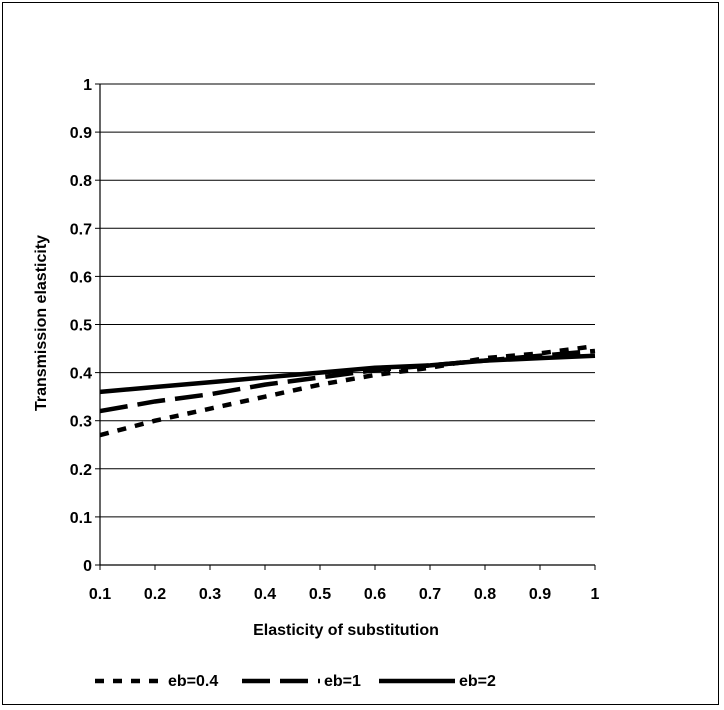  What do you see at coordinates (344, 594) in the screenshot?
I see `x-tick-labels: 0.1 0.2 0.3 0.4 0.5 0.6 0.7 0.8 0.9 1` at bounding box center [344, 594].